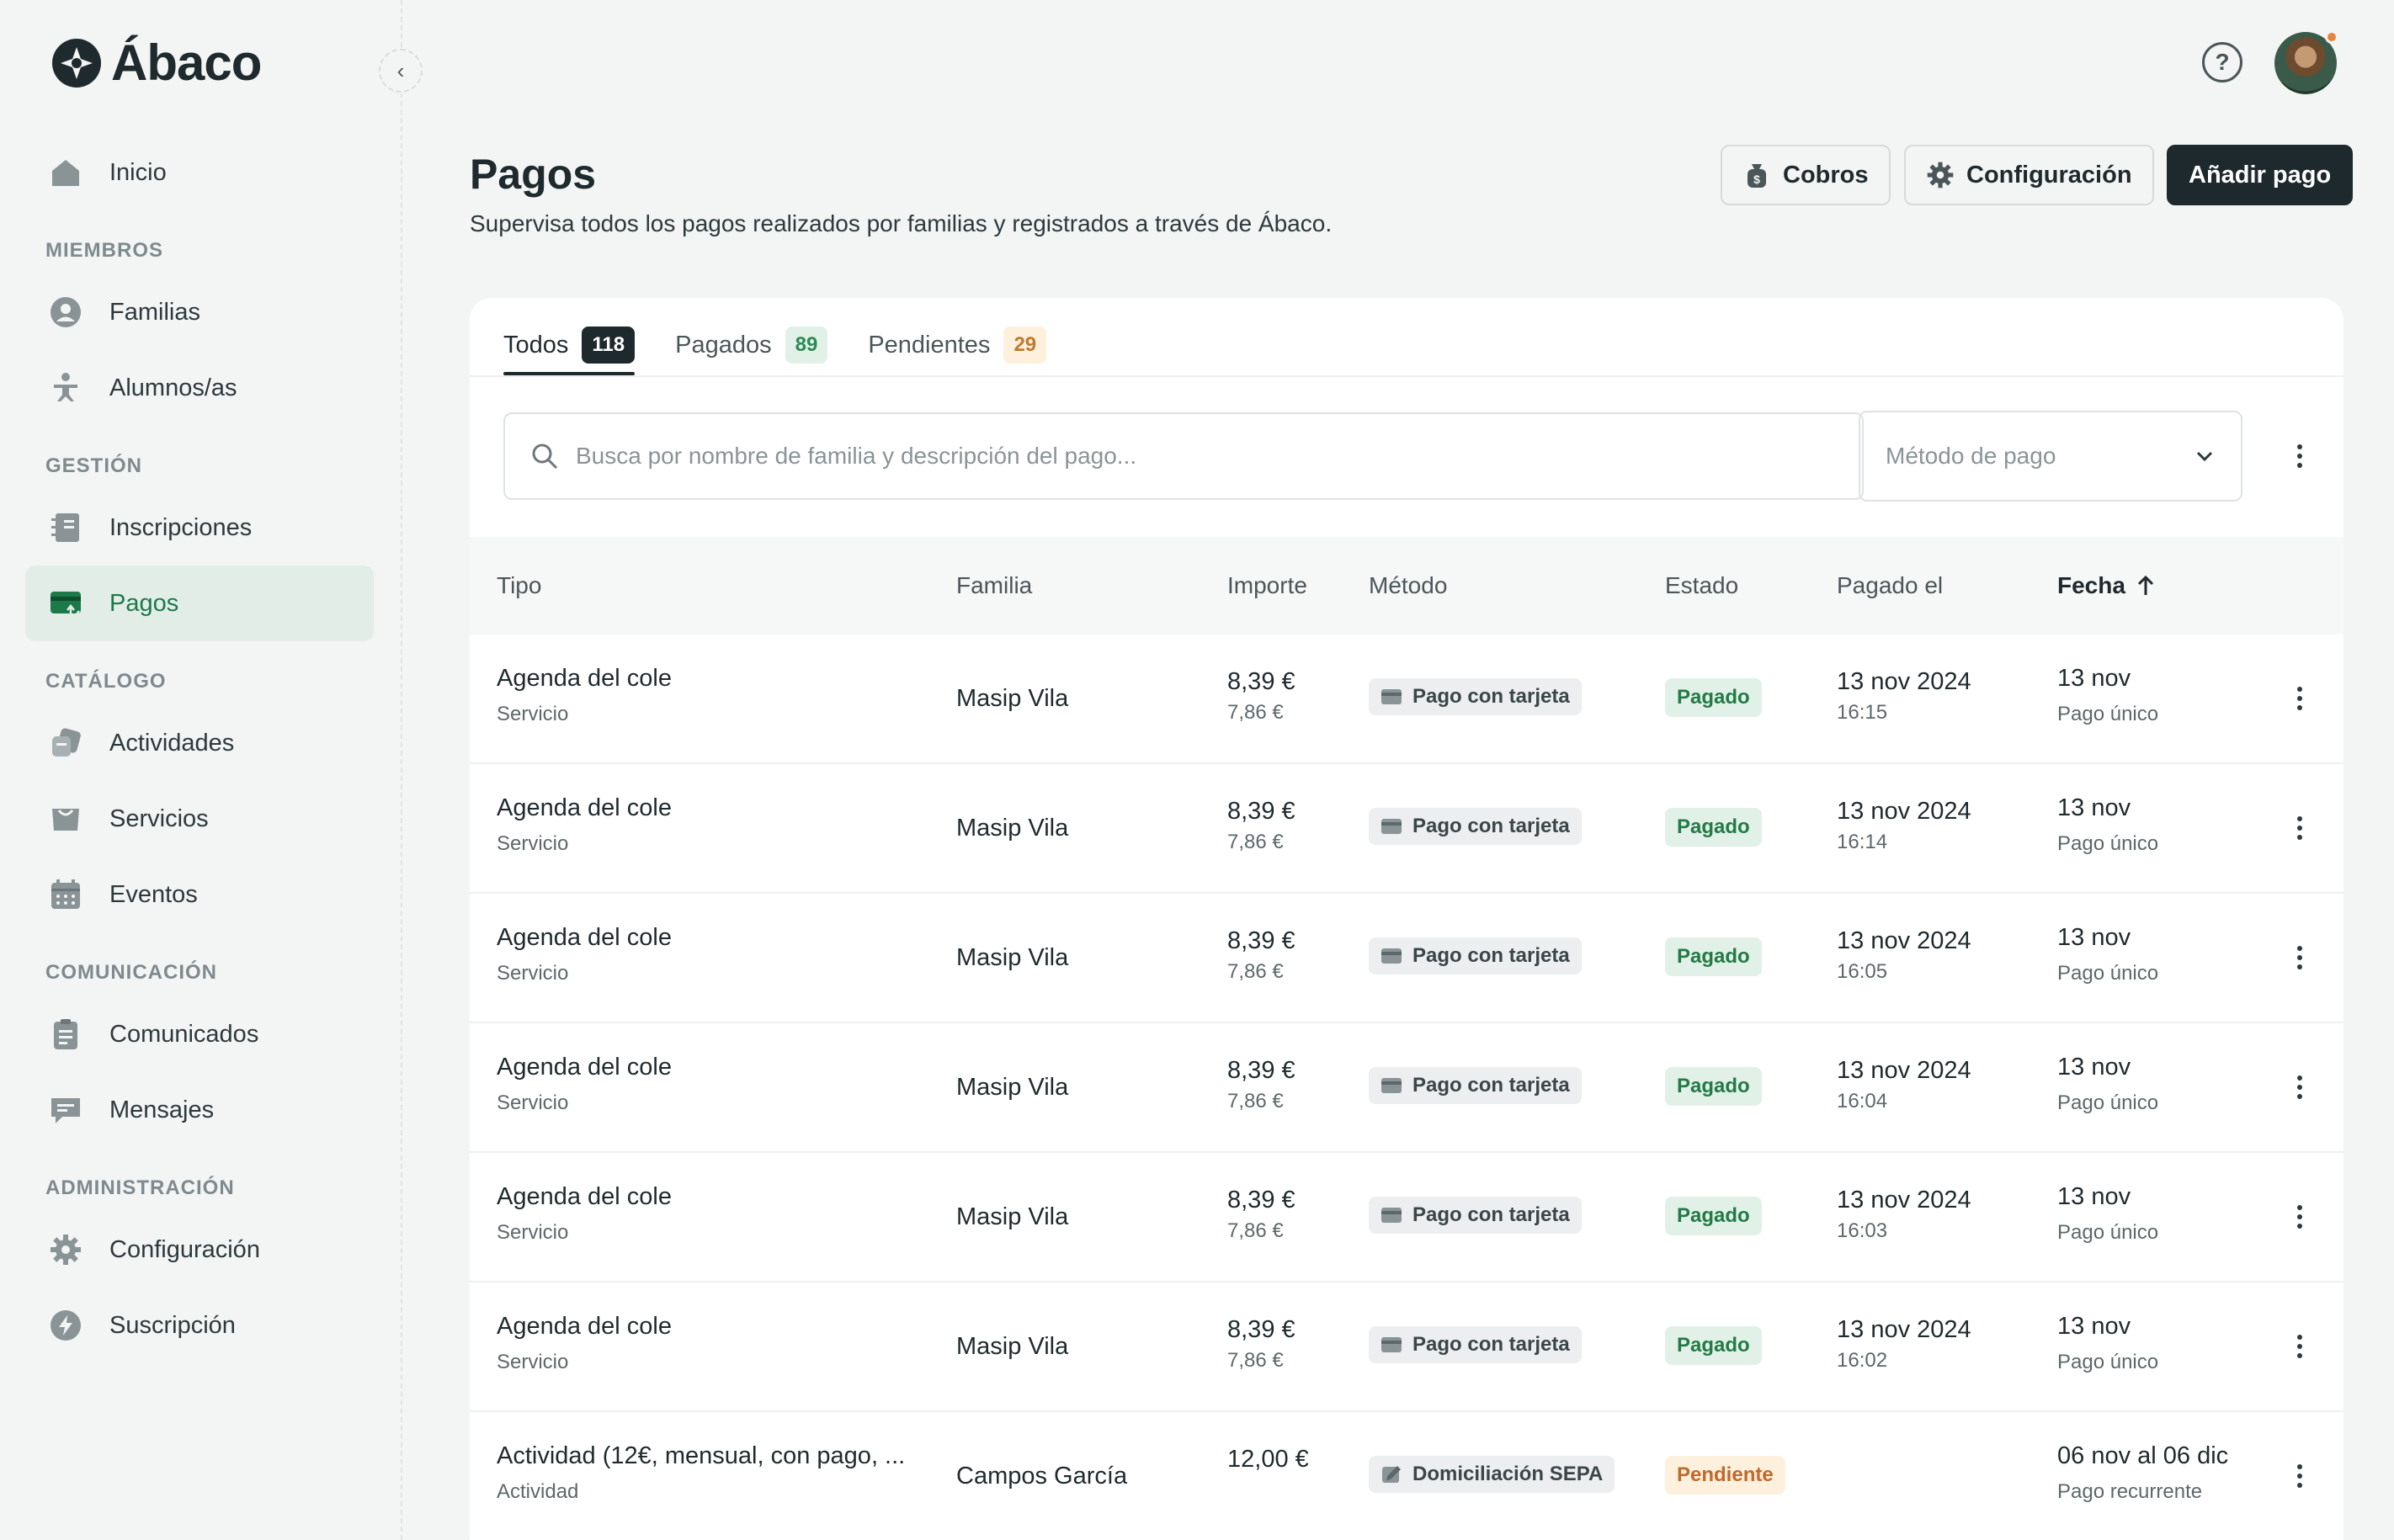 The image size is (2394, 1540). What do you see at coordinates (157, 63) in the screenshot?
I see `app-logo: Ábaco` at bounding box center [157, 63].